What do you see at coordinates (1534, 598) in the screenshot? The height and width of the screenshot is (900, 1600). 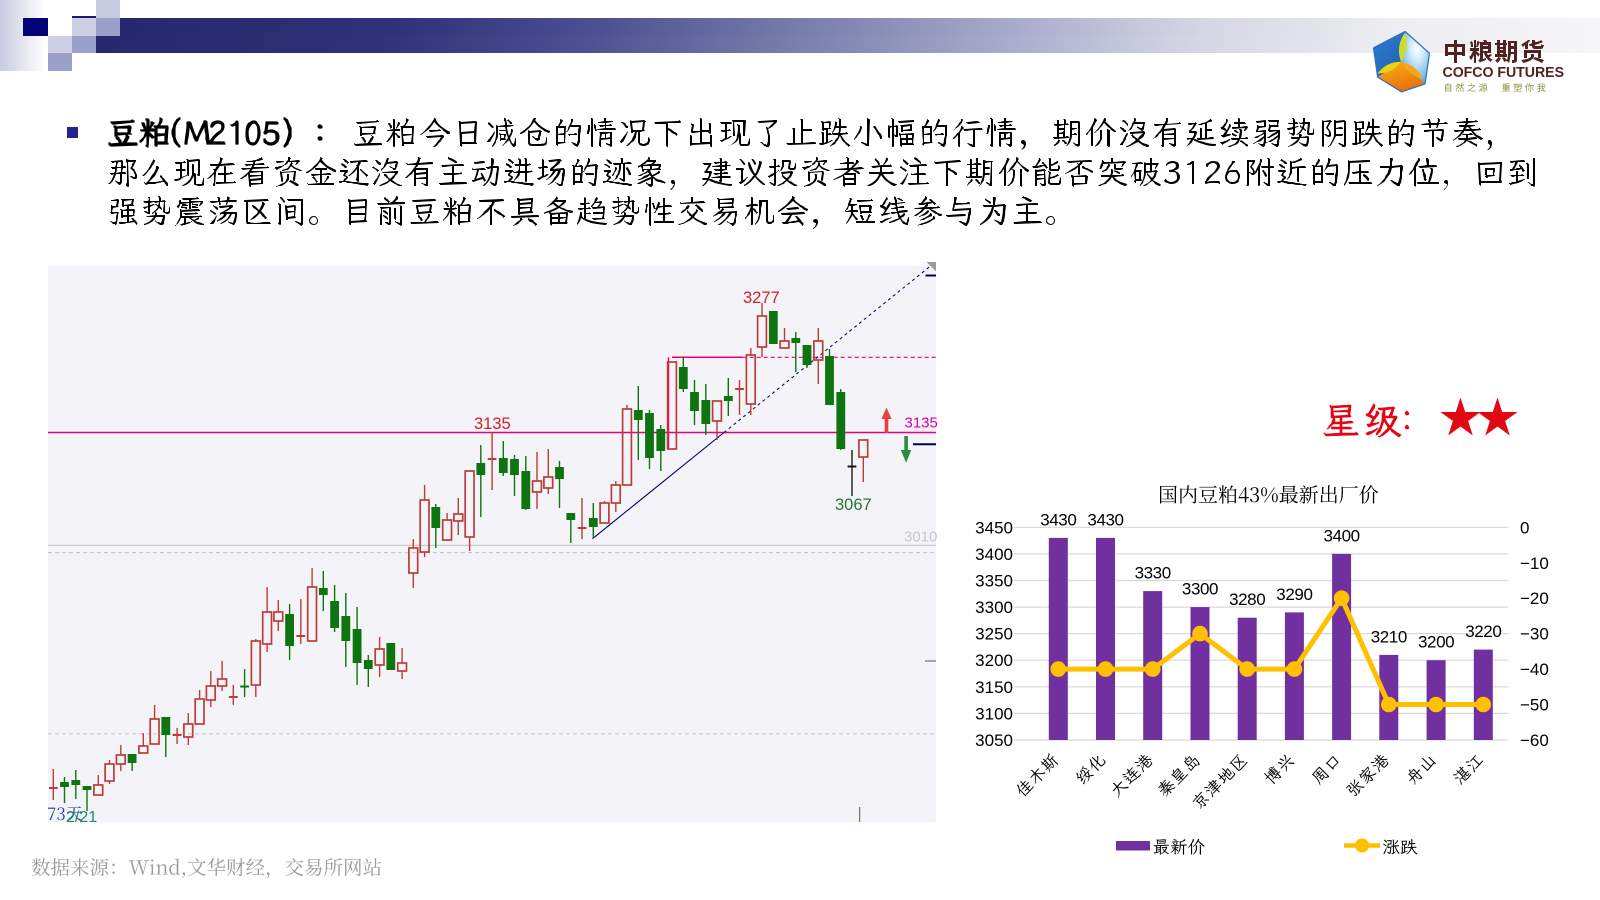 I see `svg-text: −20` at bounding box center [1534, 598].